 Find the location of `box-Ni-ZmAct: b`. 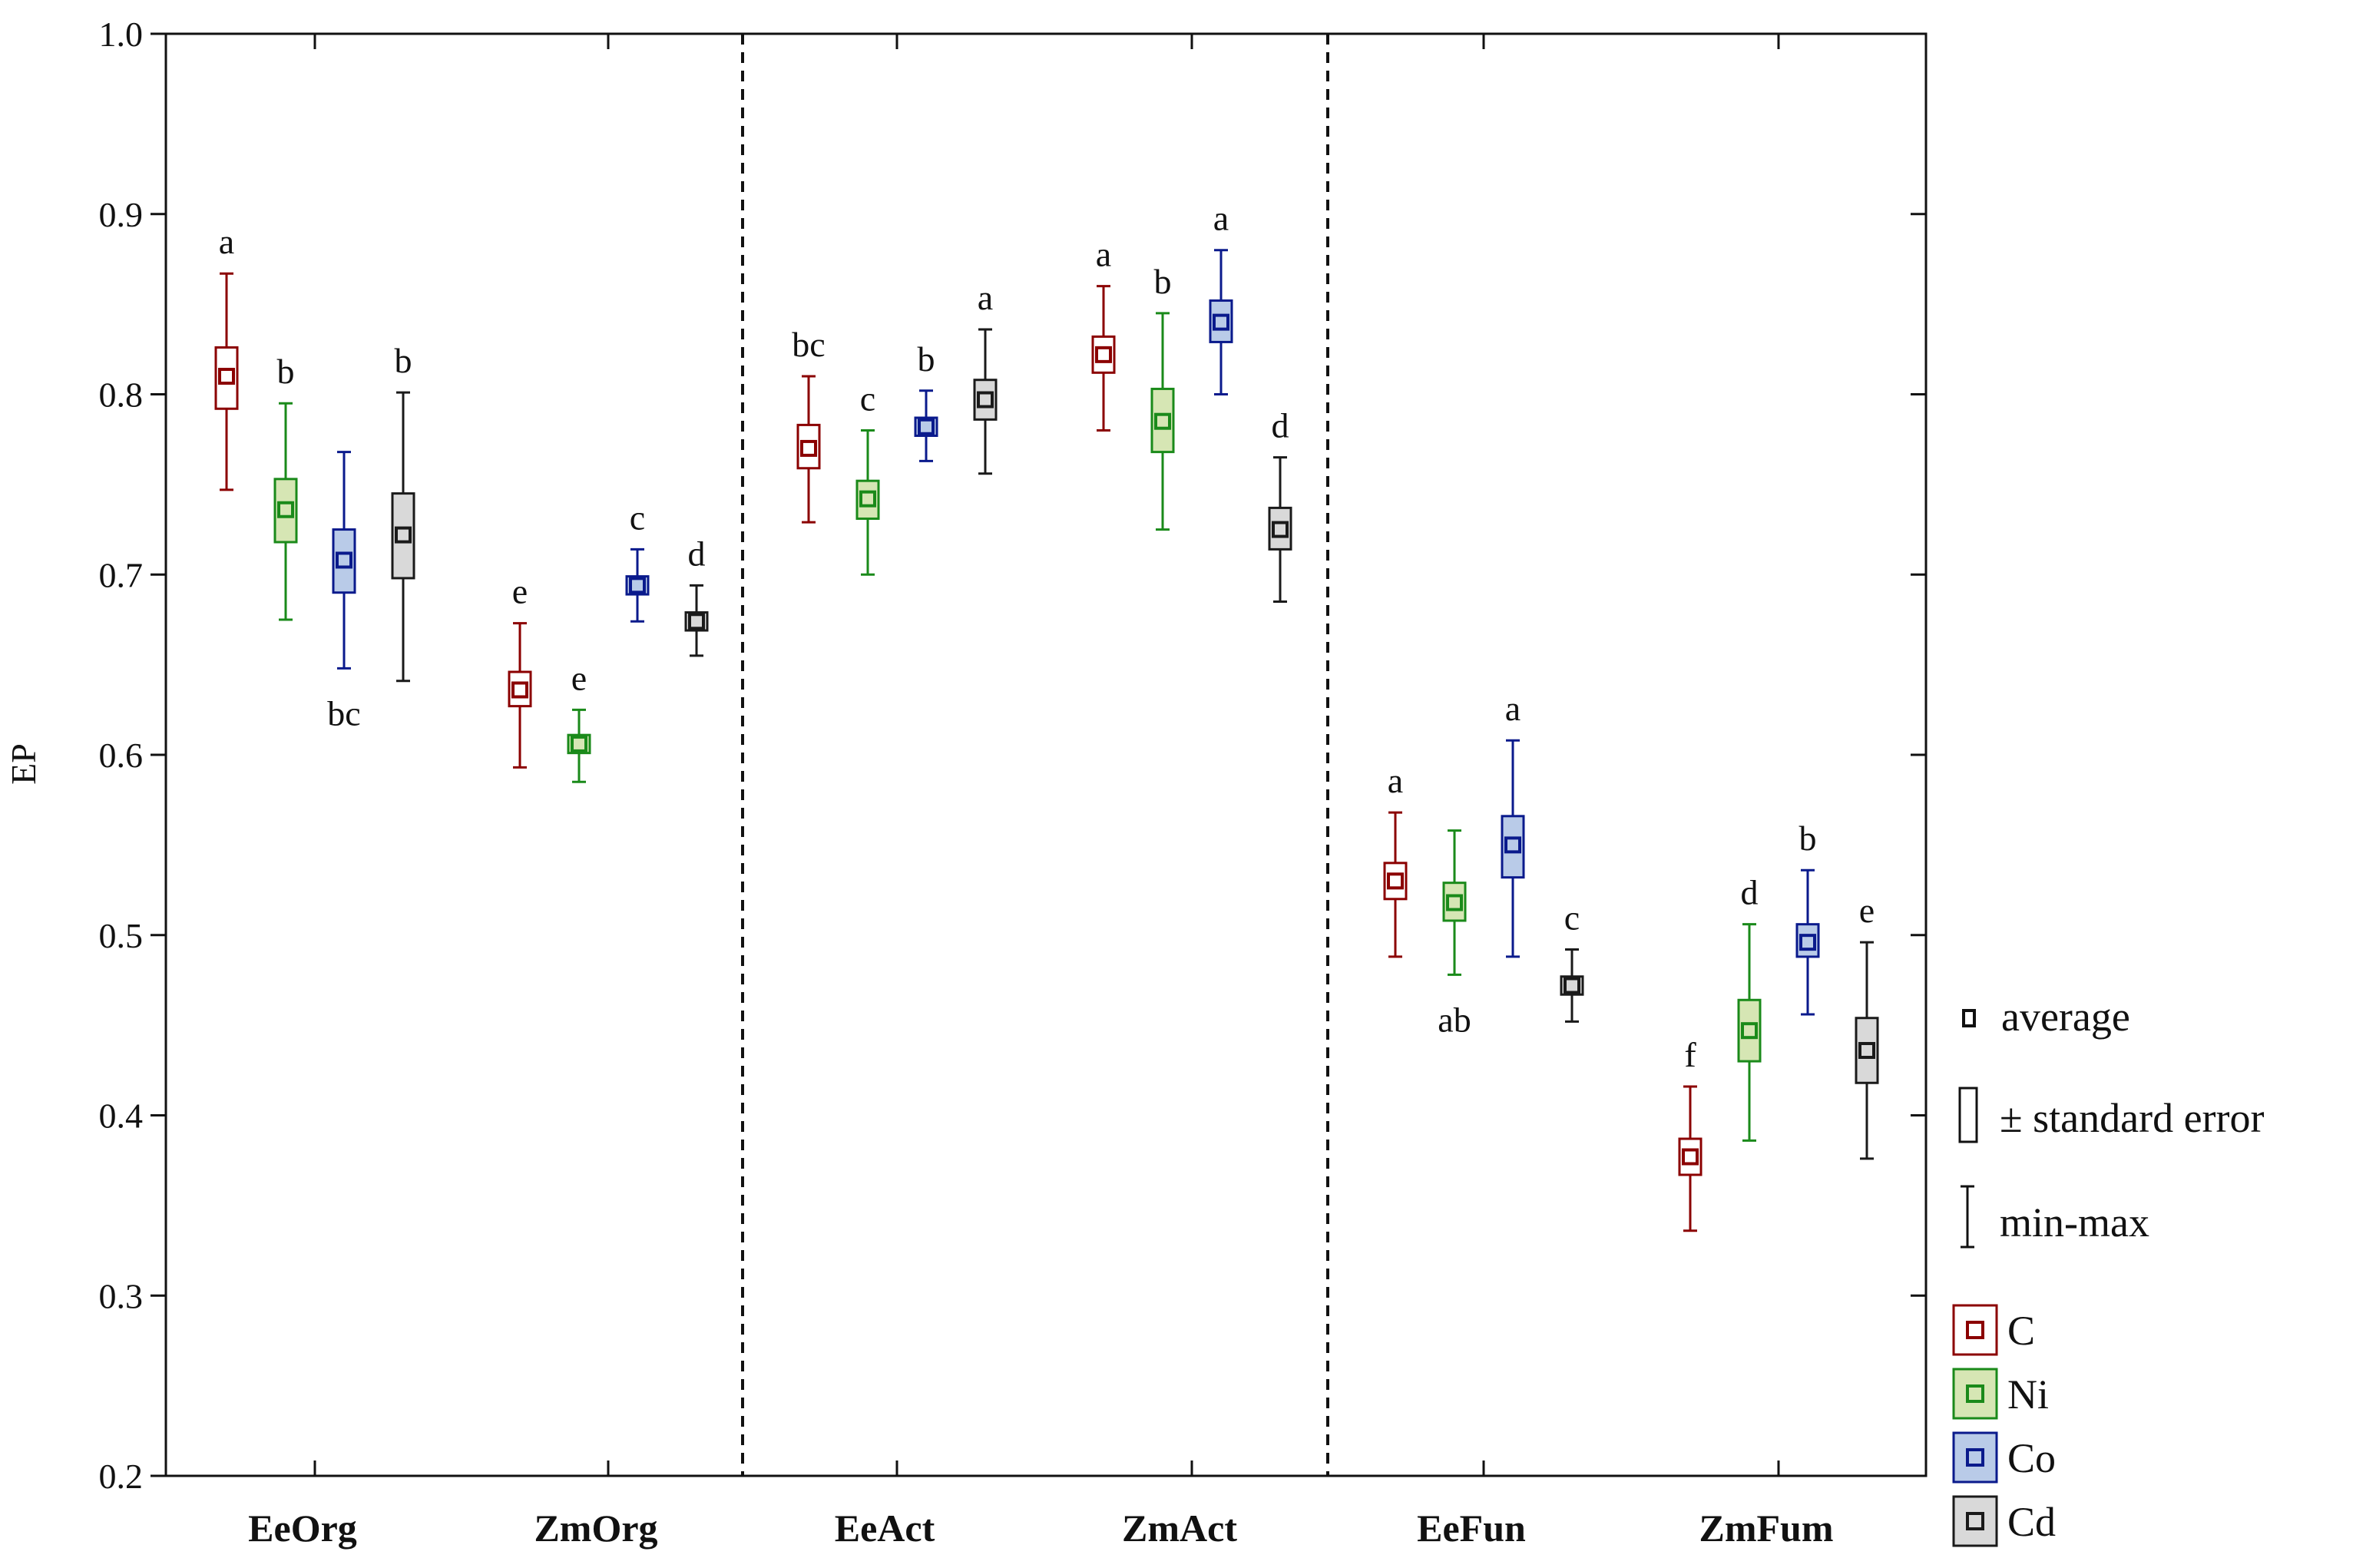

box-Ni-ZmAct: b is located at coordinates (1162, 397).